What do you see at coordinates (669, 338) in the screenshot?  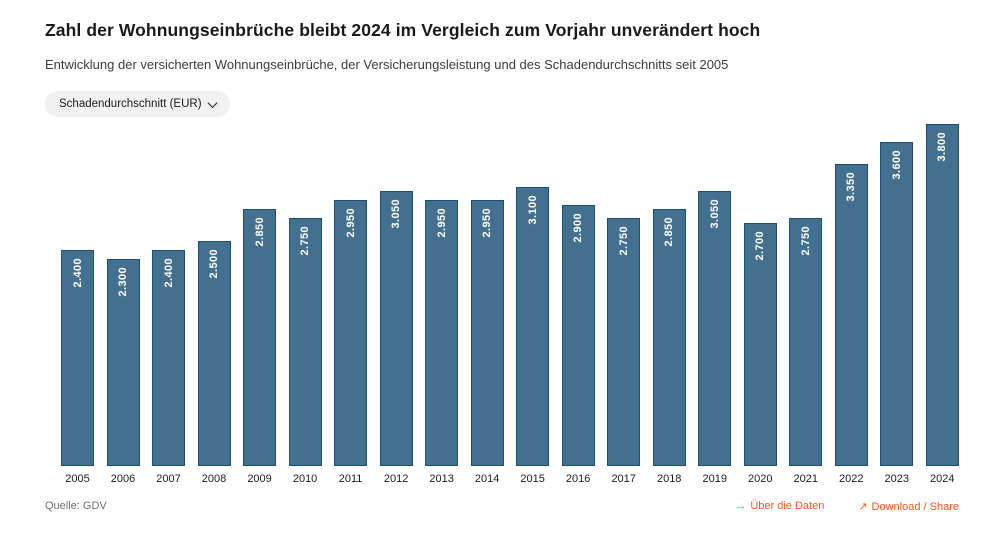 I see `bar-2018: 2.850` at bounding box center [669, 338].